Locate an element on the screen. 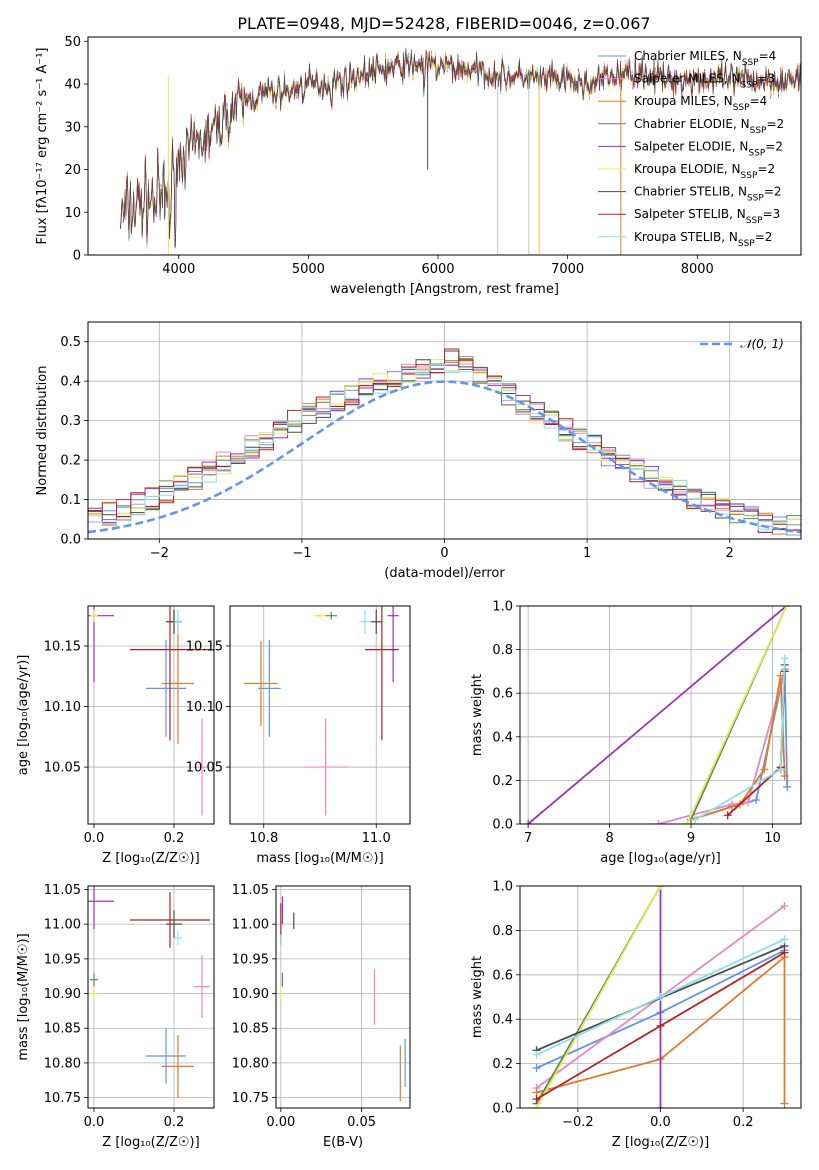 This screenshot has height=1170, width=819. y-axis-label: mass [log₁₀(M/M☉)] is located at coordinates (23, 996).